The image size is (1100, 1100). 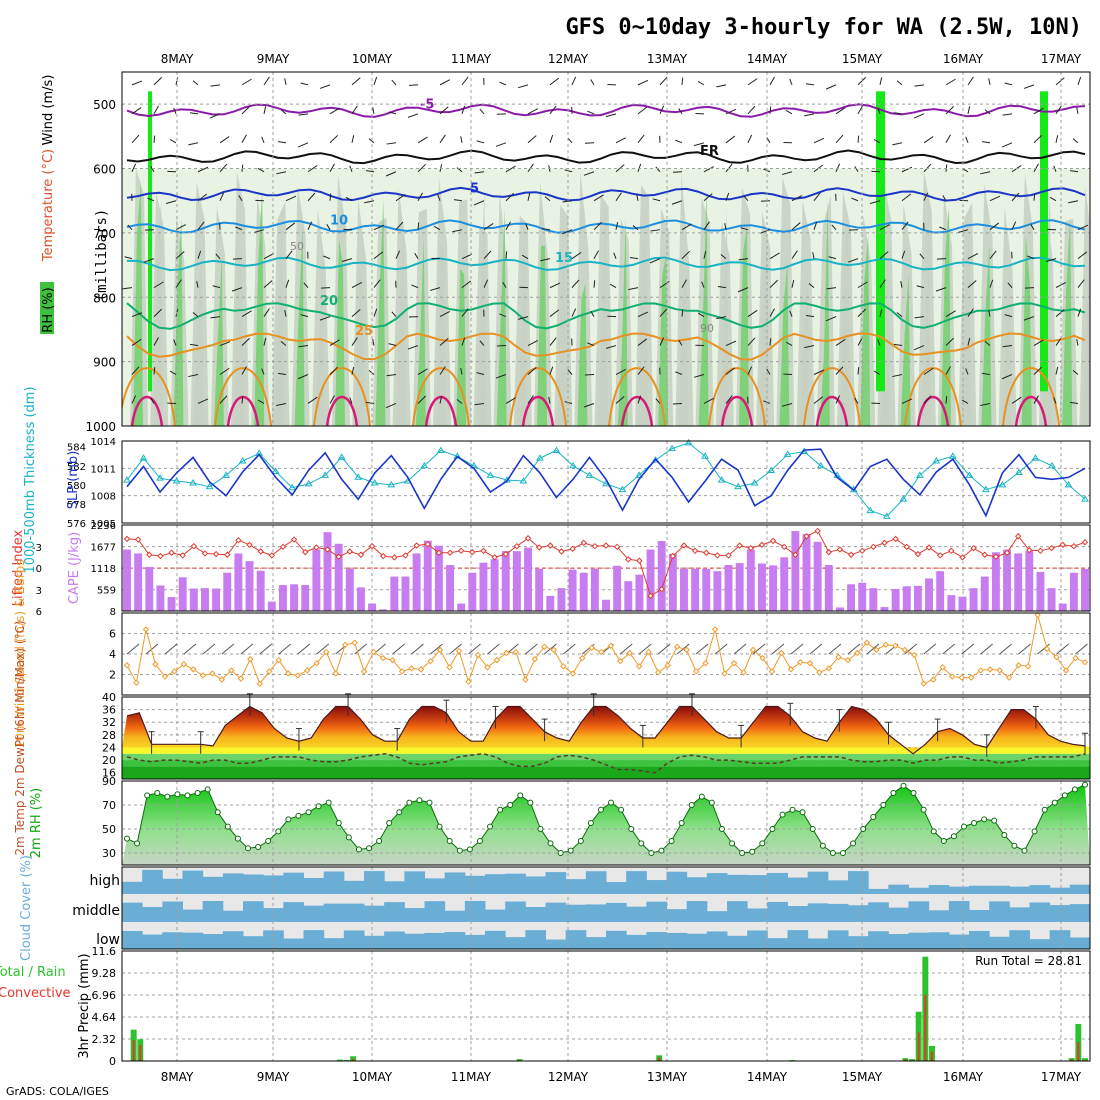 What do you see at coordinates (20, 737) in the screenshot?
I see `ylabel-temp2m: 2m Temp 2m DewPt (6hr Min/Max) (°C)` at bounding box center [20, 737].